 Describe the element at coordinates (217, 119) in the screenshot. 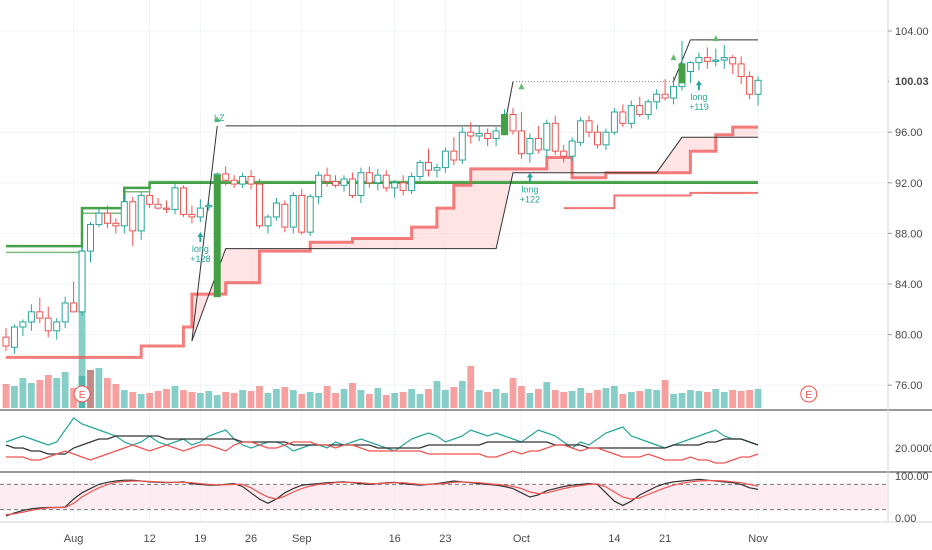

I see `triangle-up-icon` at that location.